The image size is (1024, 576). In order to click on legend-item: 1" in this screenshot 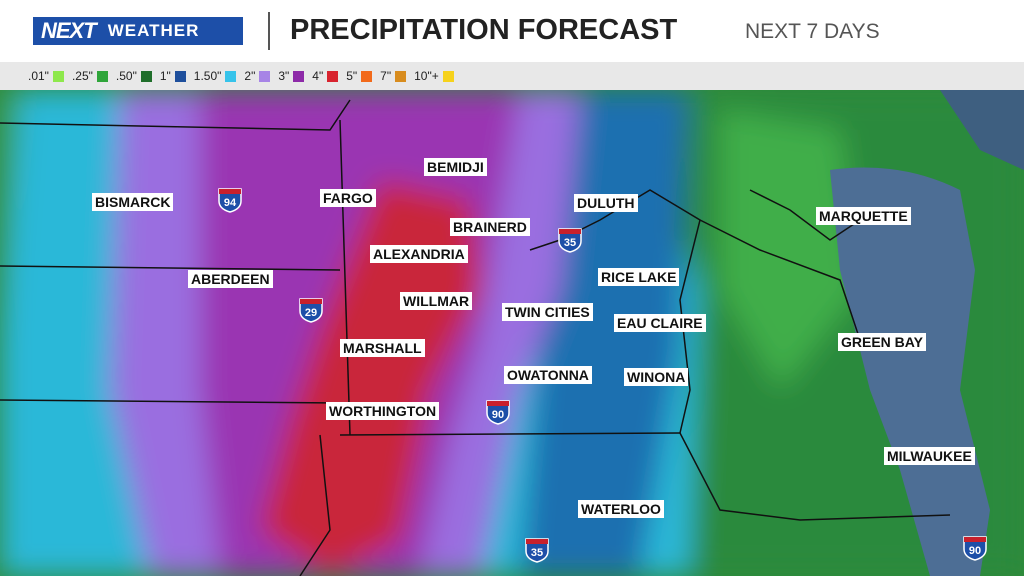, I will do `click(173, 76)`.